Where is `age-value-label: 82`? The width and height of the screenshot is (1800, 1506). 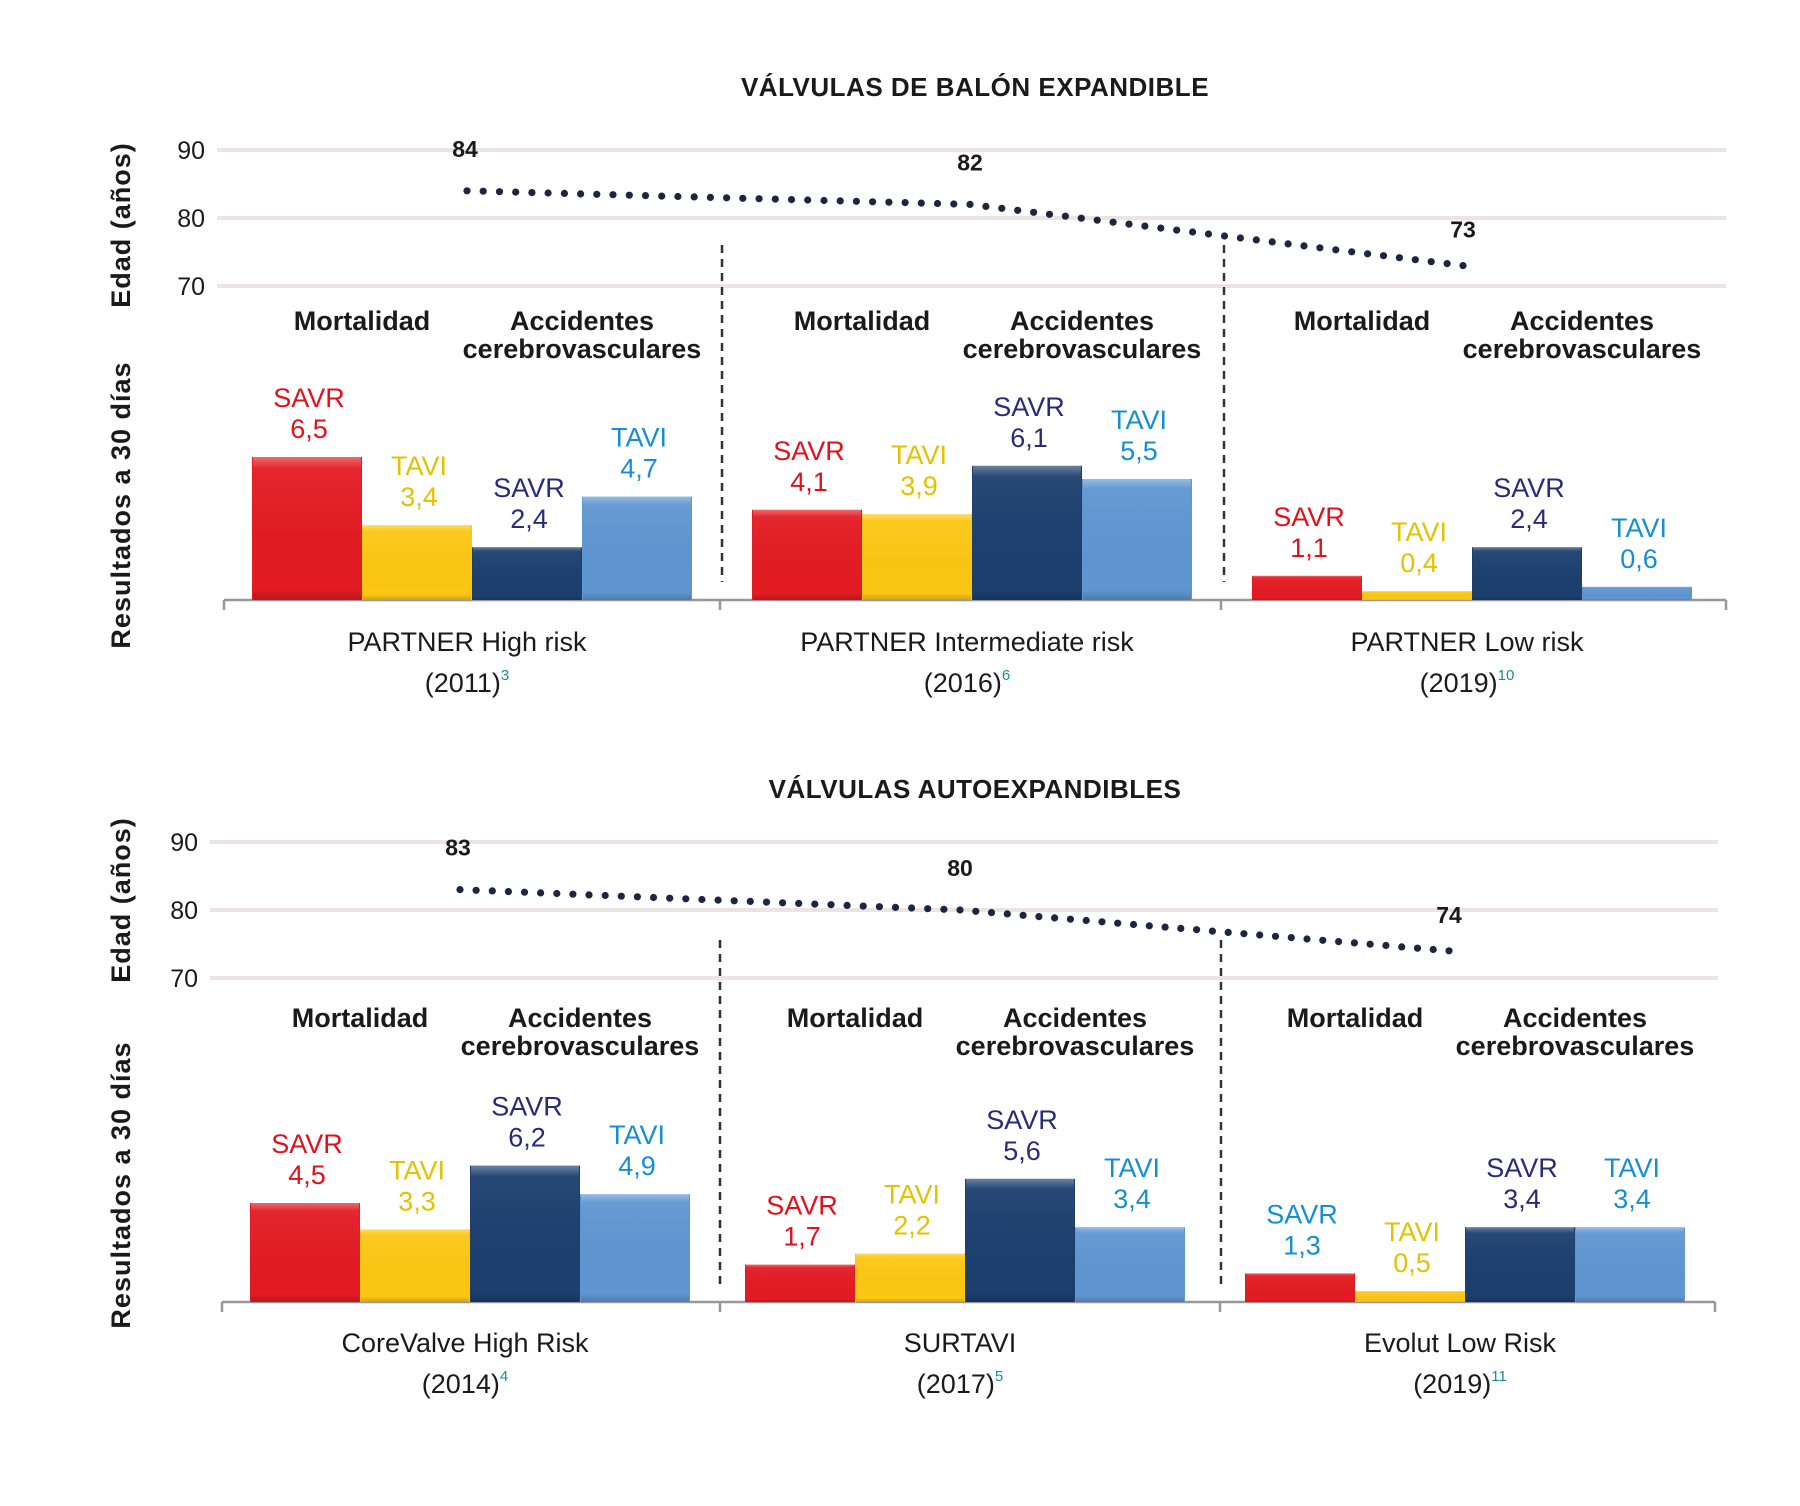 age-value-label: 82 is located at coordinates (970, 162).